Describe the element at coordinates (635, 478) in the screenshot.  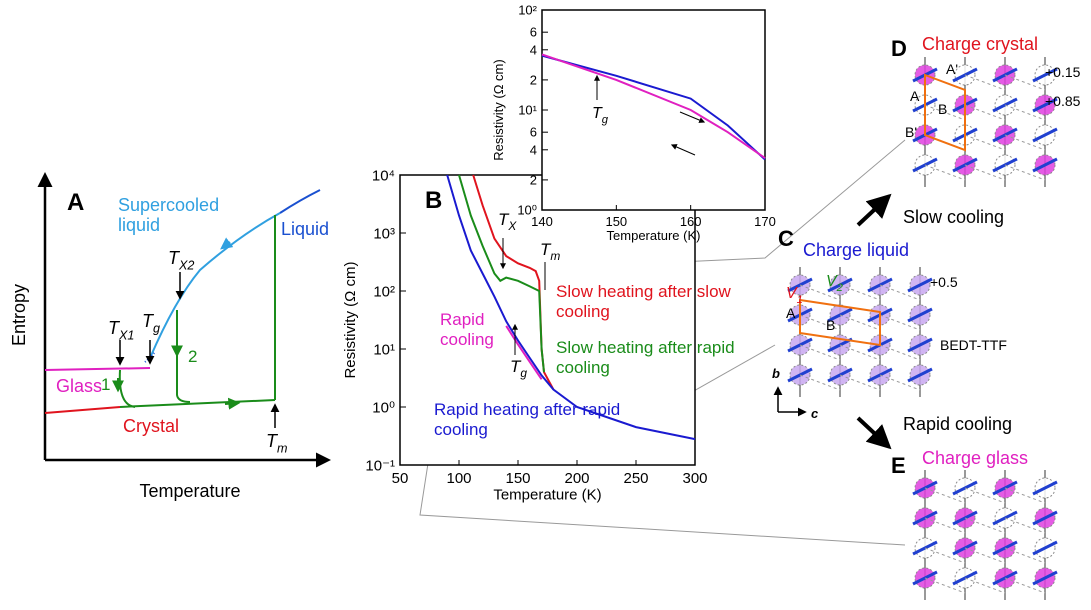
I see `x-tick-label: 250` at that location.